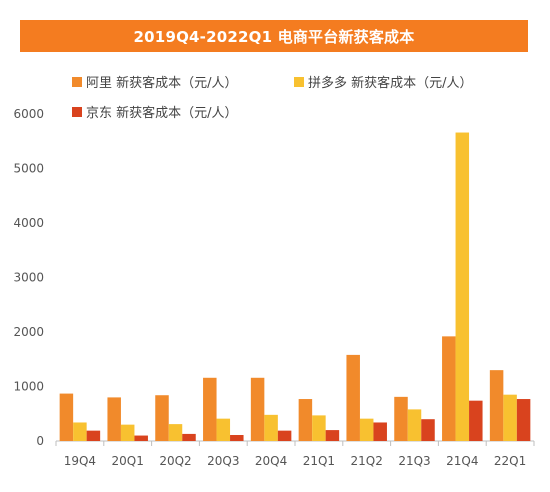 The height and width of the screenshot is (492, 550). I want to click on bar-pdd-21Q2, so click(366, 429).